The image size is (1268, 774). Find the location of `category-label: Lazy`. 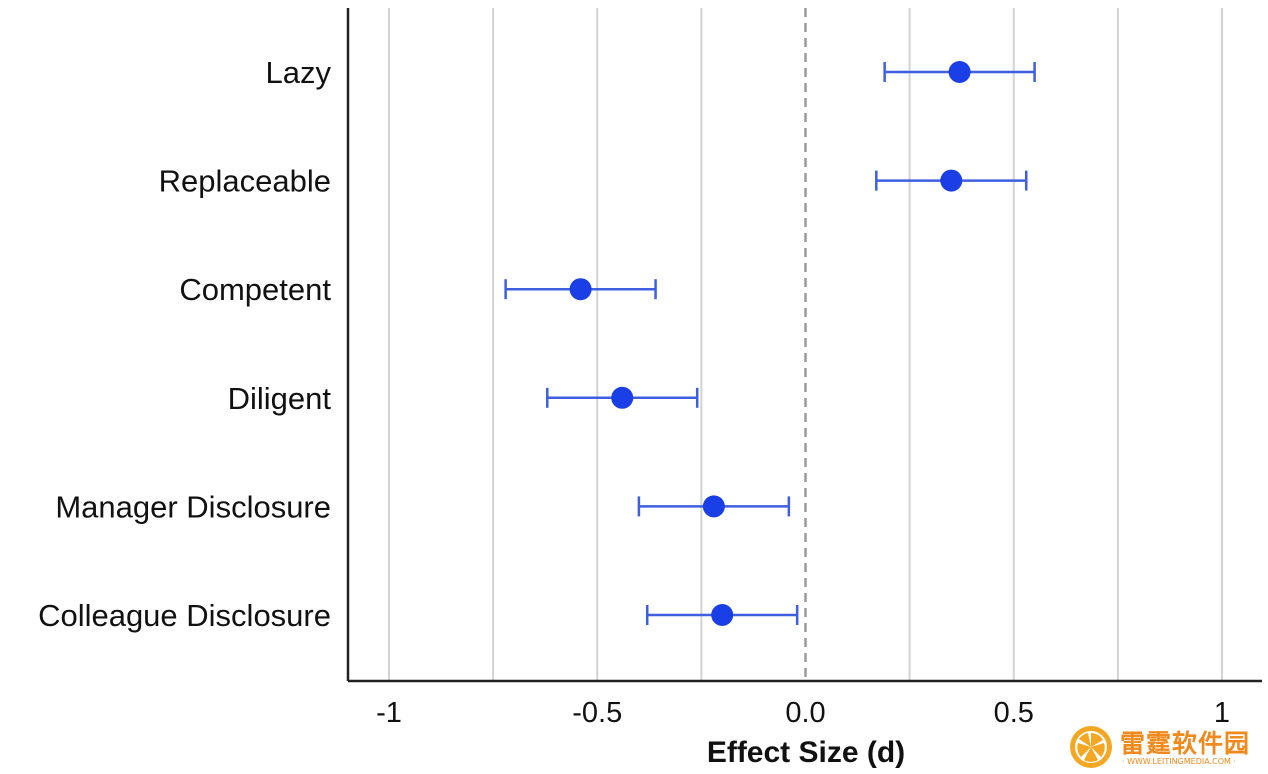

category-label: Lazy is located at coordinates (299, 72).